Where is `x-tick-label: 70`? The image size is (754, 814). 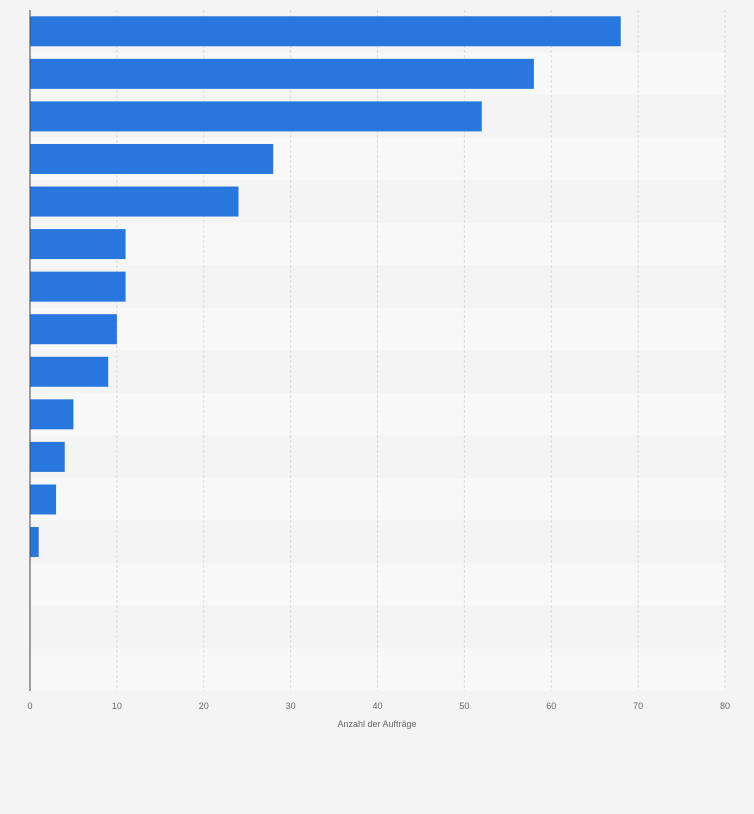
x-tick-label: 70 is located at coordinates (638, 706).